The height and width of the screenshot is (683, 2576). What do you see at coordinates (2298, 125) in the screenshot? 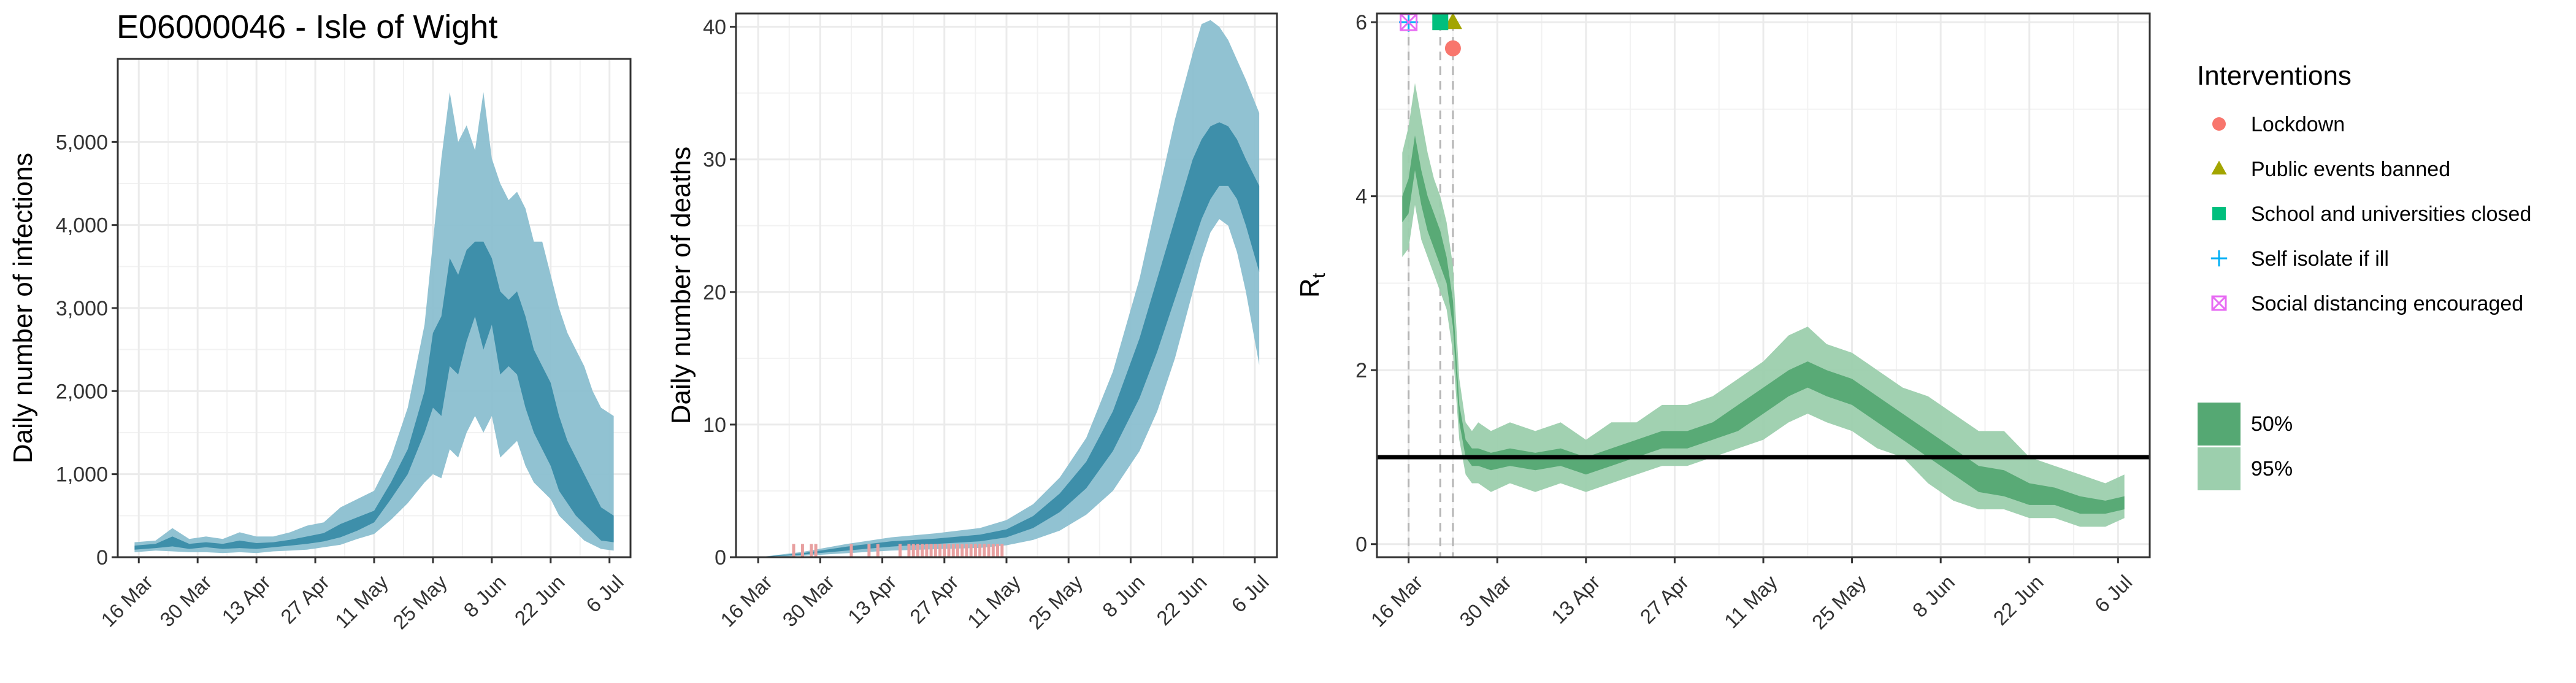
I see `legend-label: Lockdown` at bounding box center [2298, 125].